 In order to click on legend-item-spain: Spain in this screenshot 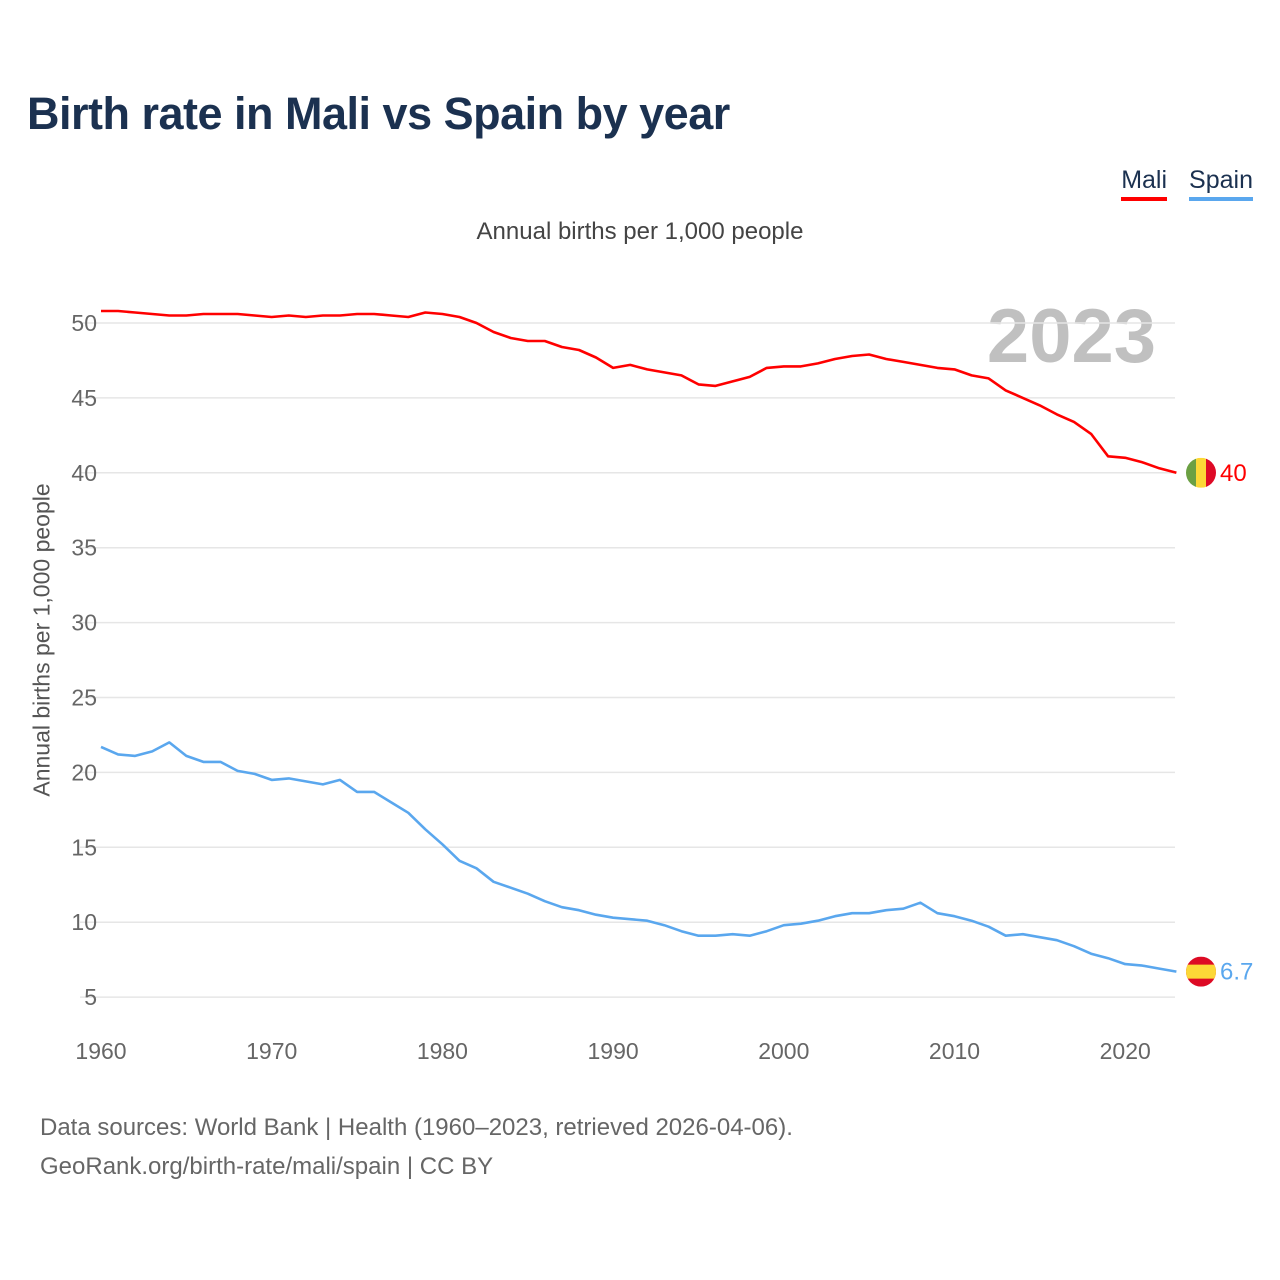, I will do `click(1221, 183)`.